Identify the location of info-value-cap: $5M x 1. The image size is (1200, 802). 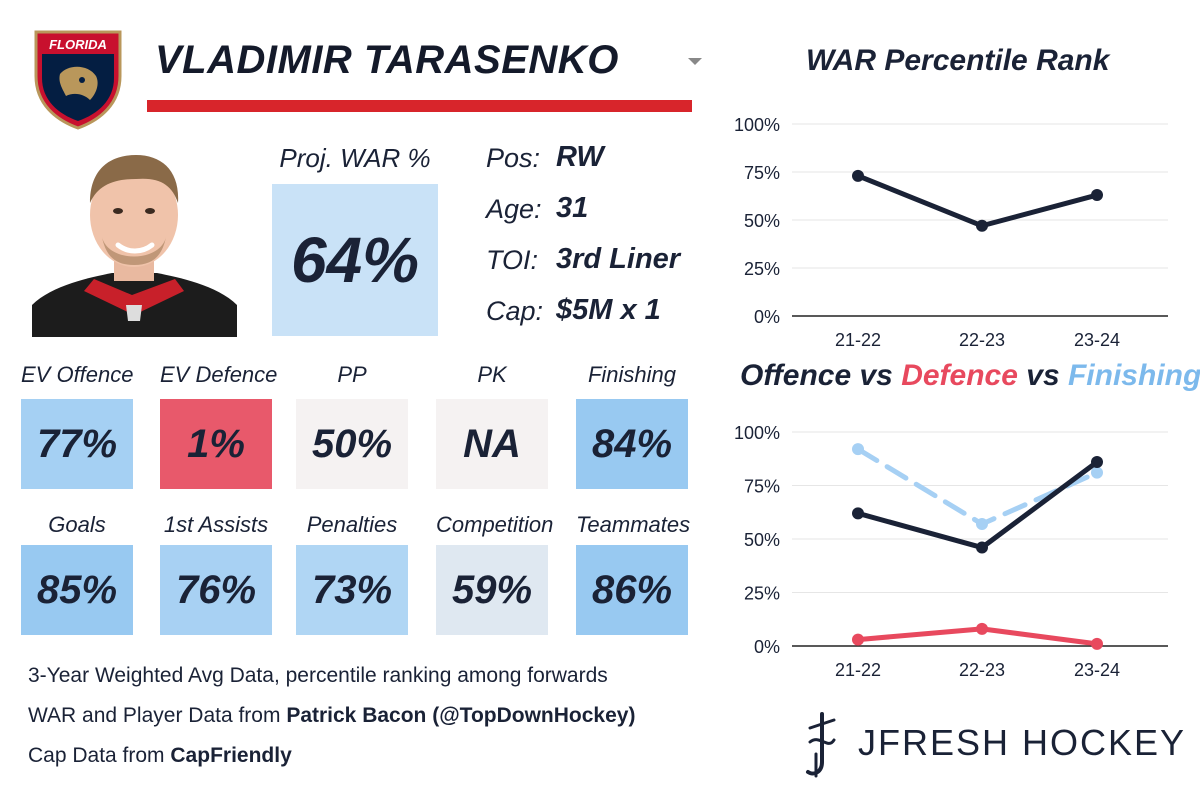
(608, 310).